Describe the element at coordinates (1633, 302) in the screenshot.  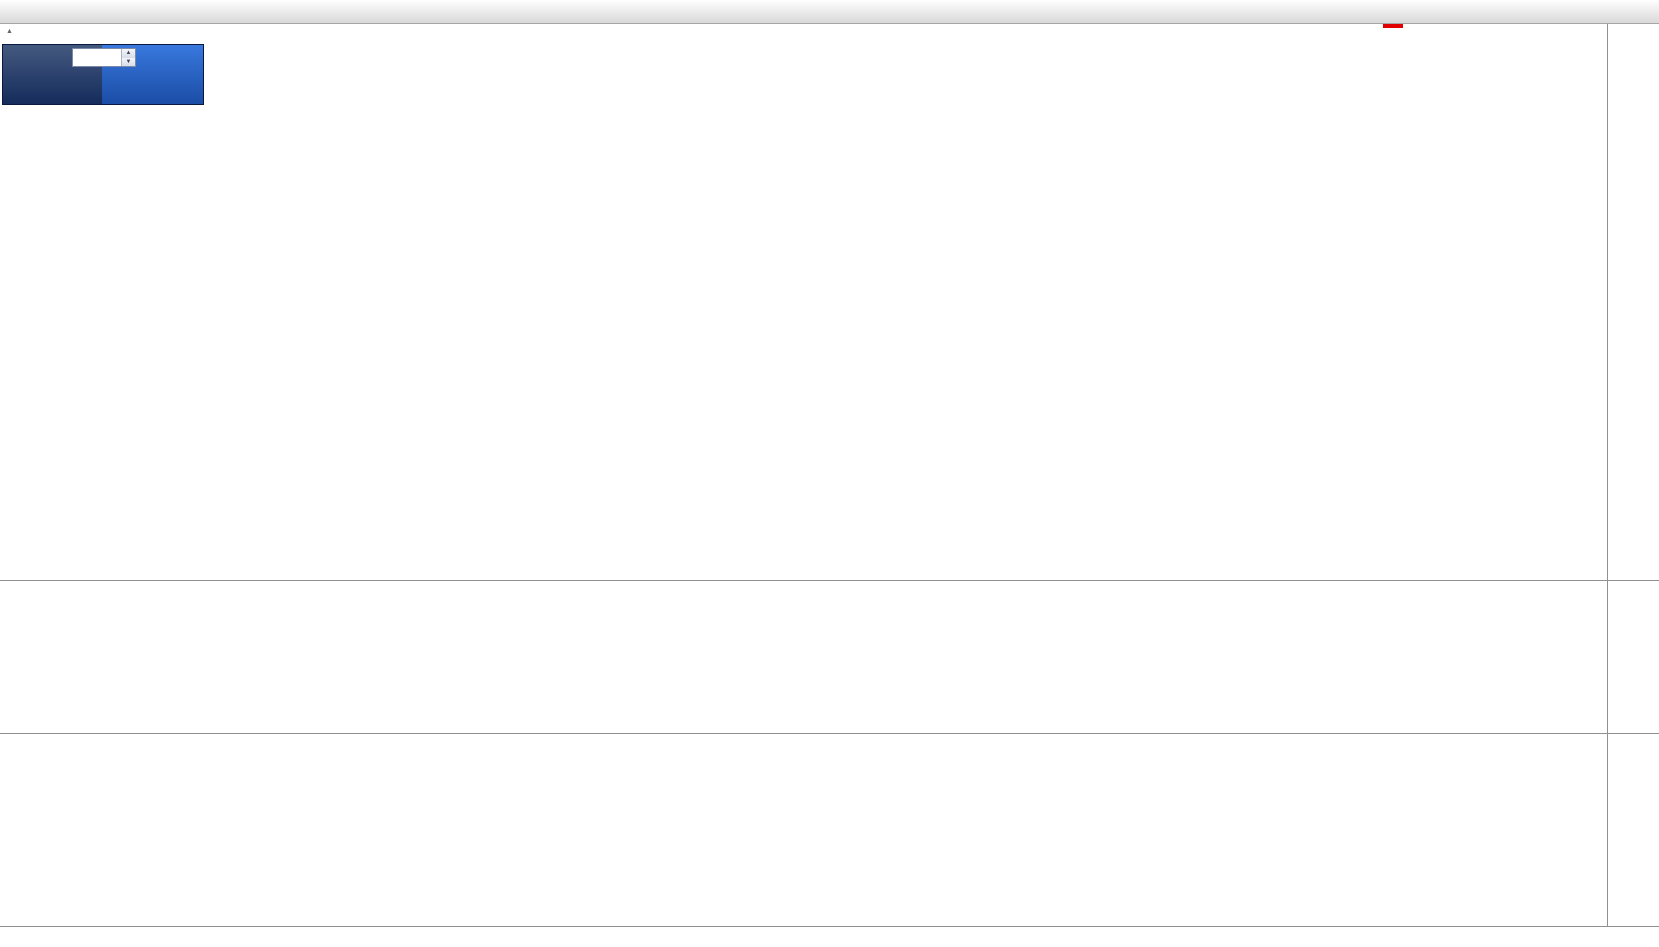
I see `price-axis` at that location.